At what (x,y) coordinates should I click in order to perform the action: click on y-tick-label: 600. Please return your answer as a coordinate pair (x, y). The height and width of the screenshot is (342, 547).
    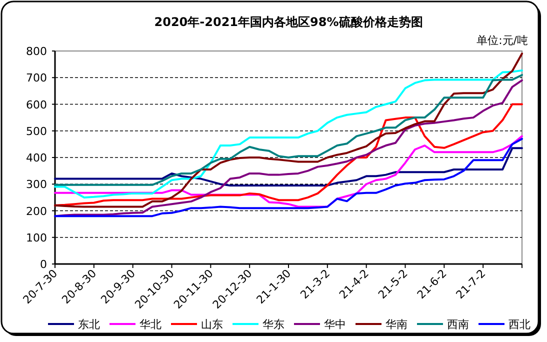
    Looking at the image, I should click on (36, 105).